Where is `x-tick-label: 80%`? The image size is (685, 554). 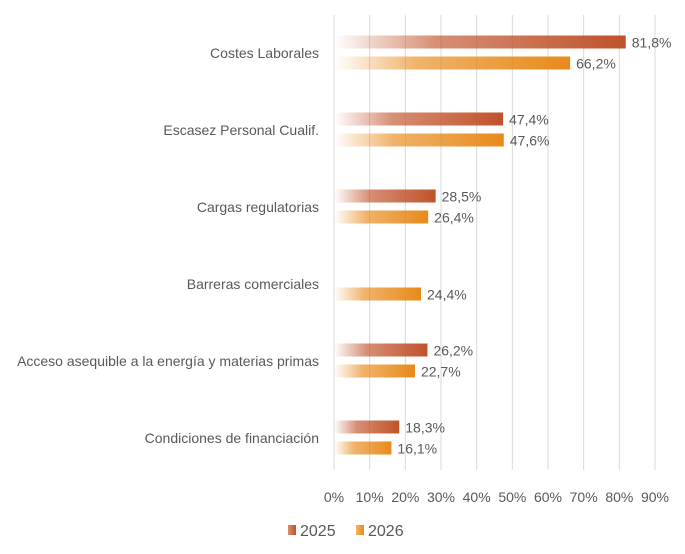 x-tick-label: 80% is located at coordinates (619, 497).